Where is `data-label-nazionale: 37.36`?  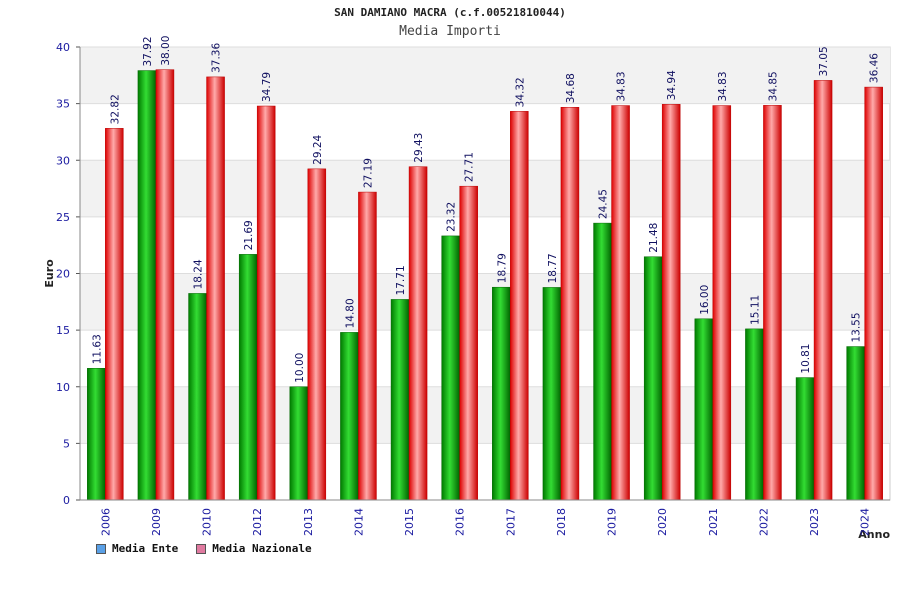 data-label-nazionale: 37.36 is located at coordinates (217, 58).